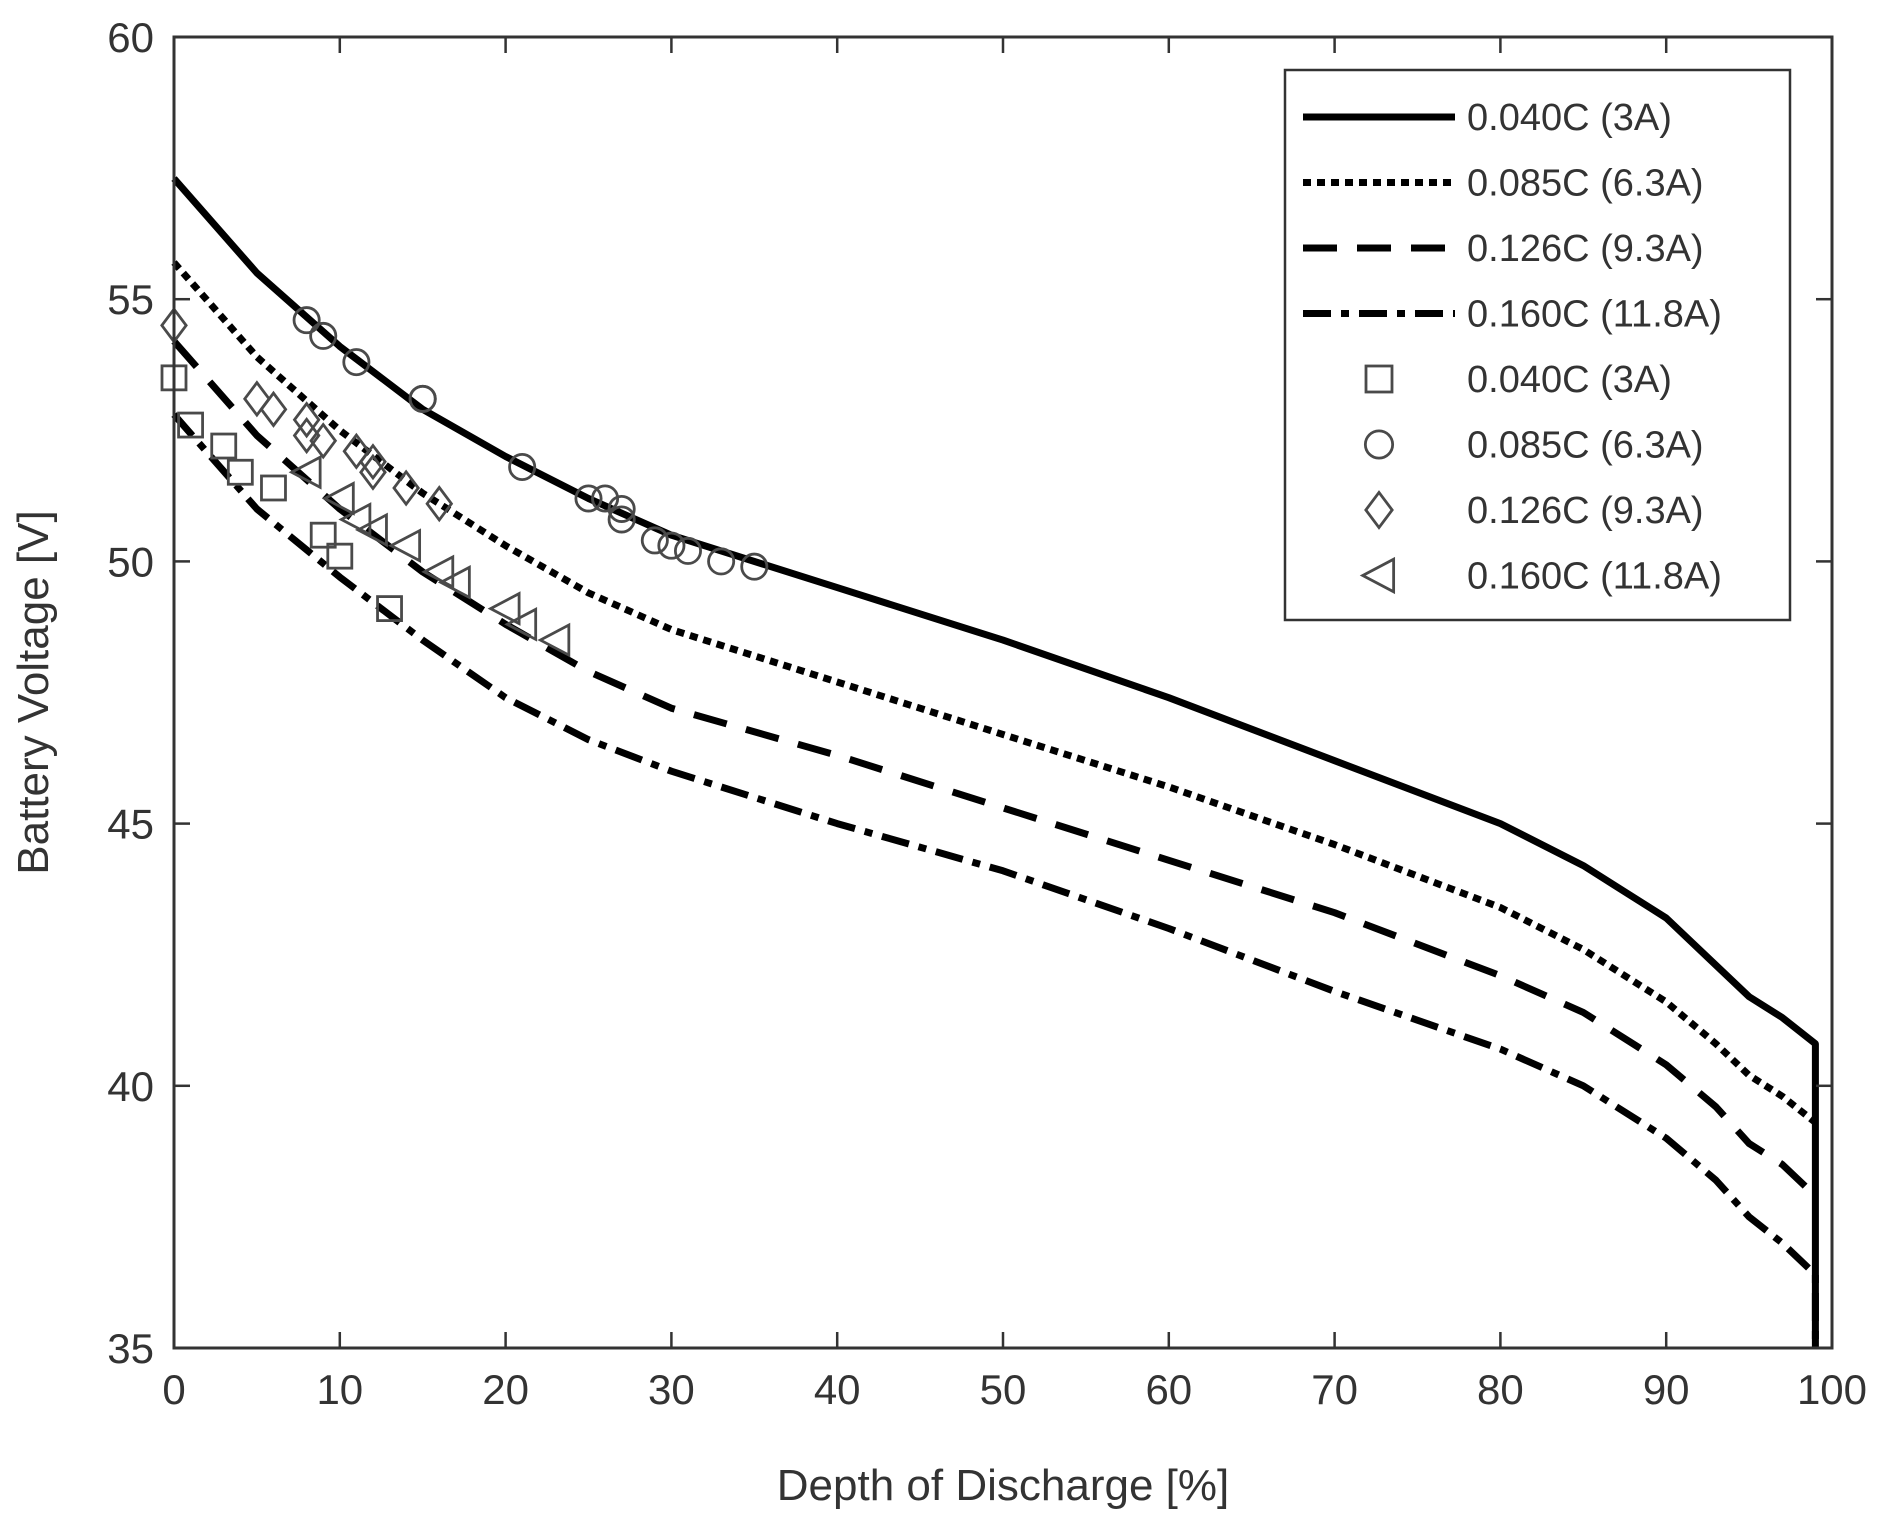 Image resolution: width=1892 pixels, height=1537 pixels. I want to click on x-tick-label: 60, so click(1168, 1389).